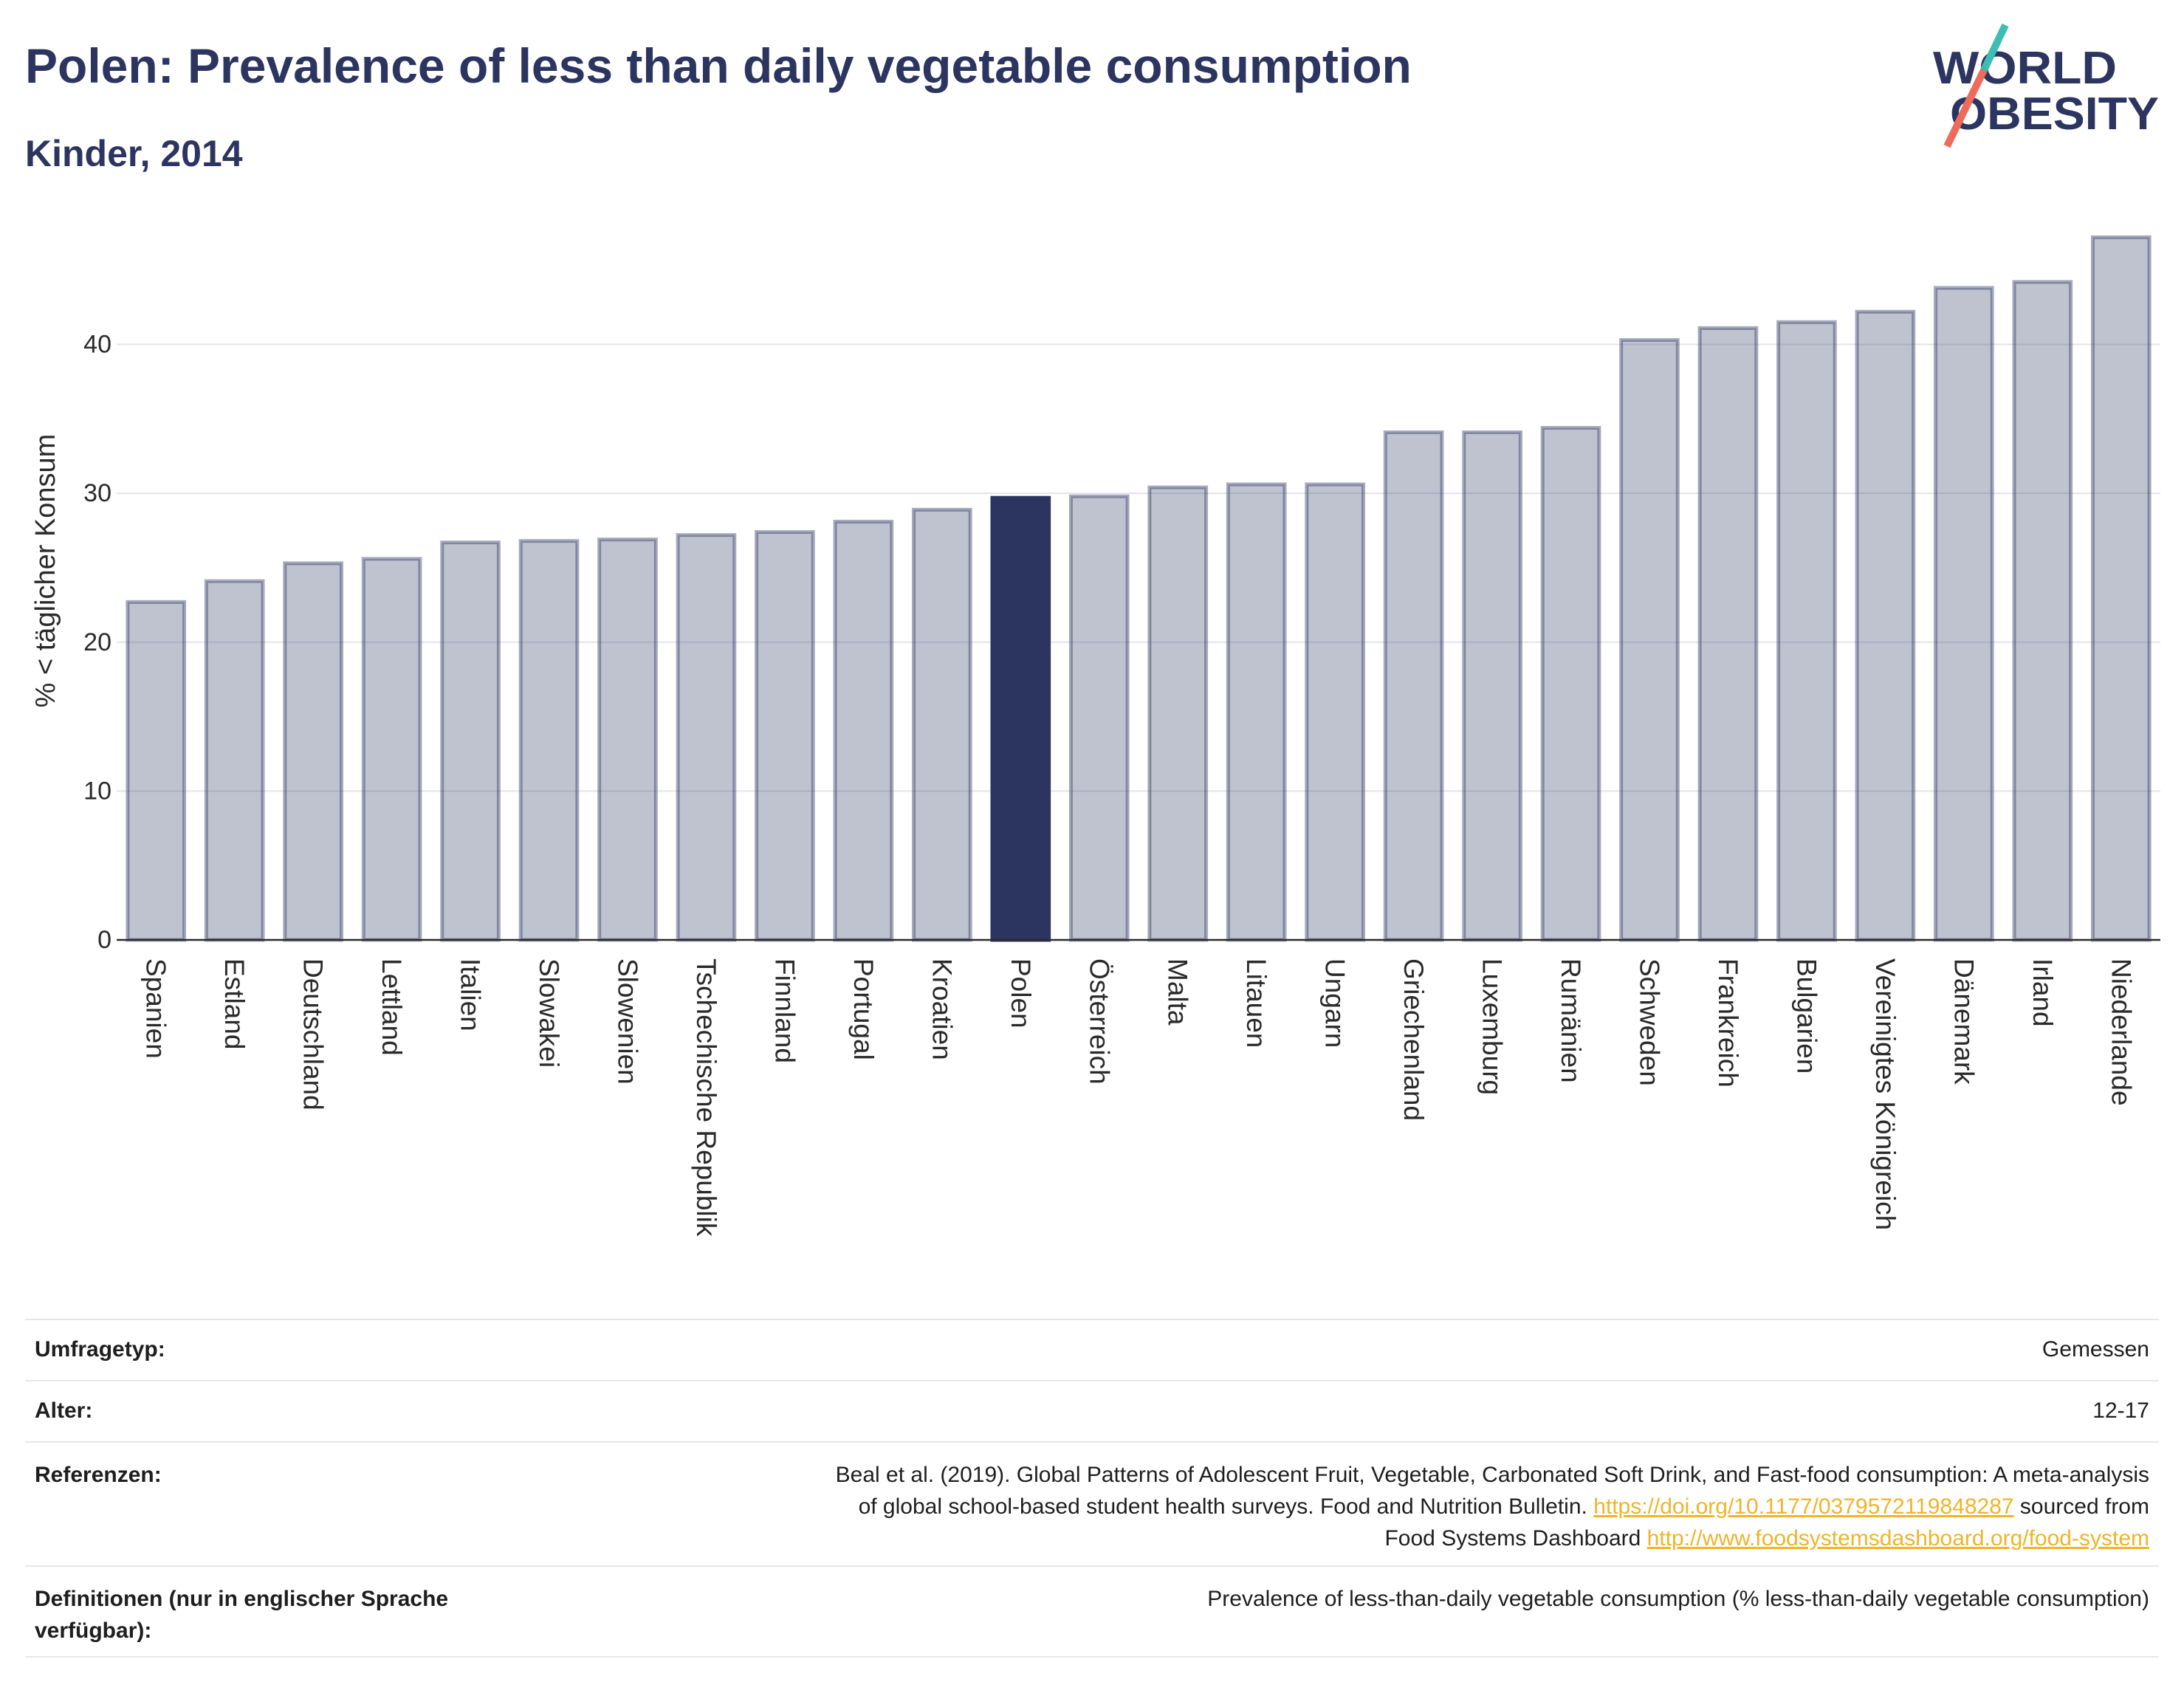 The height and width of the screenshot is (1696, 2184). I want to click on x-tick-label: Slowakei, so click(549, 1013).